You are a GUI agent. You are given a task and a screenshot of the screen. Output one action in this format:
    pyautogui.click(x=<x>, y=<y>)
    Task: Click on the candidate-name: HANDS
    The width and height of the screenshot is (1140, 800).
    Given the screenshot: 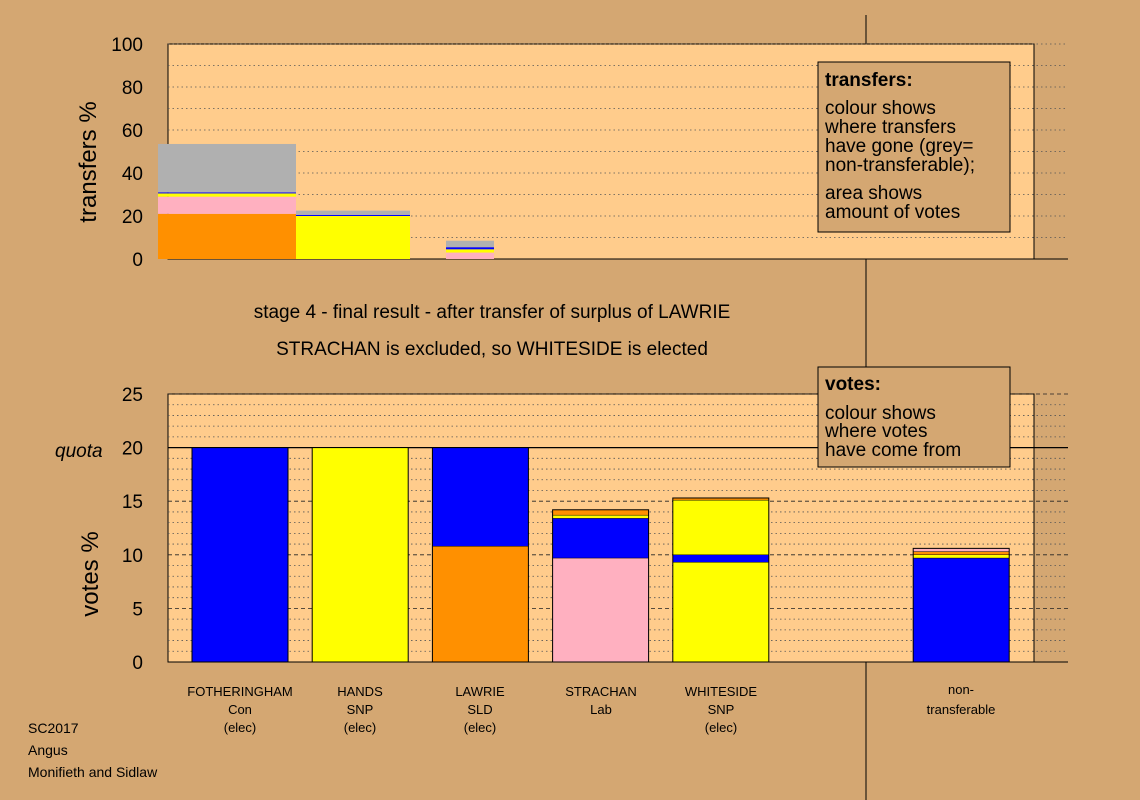 What is the action you would take?
    pyautogui.click(x=360, y=691)
    